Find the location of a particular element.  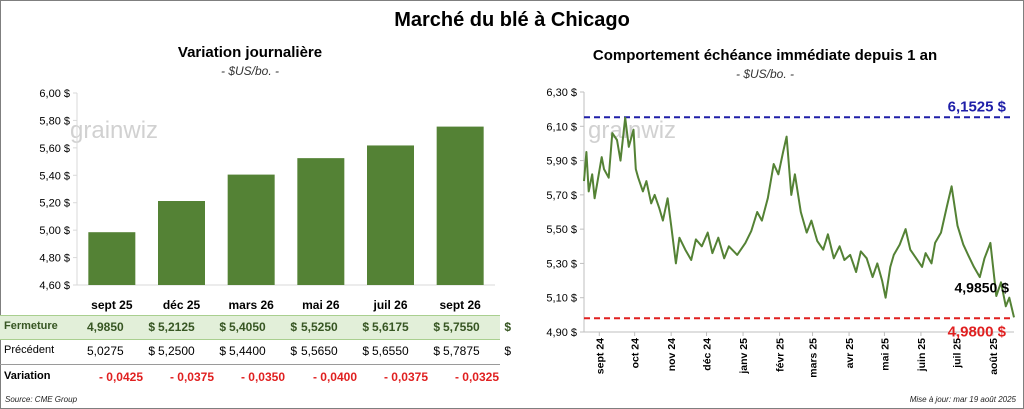

close-row-label: Fermeture is located at coordinates (31, 326).